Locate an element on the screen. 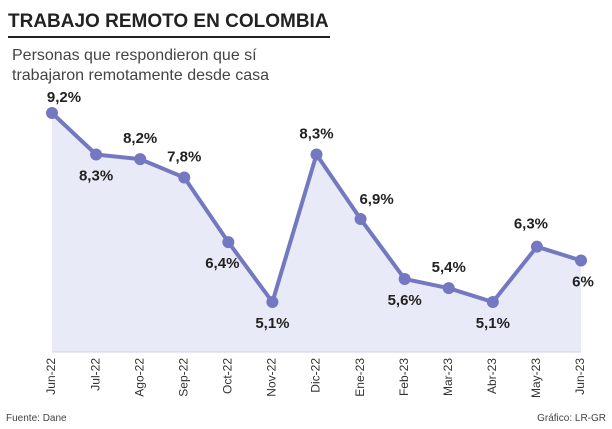 The image size is (612, 429). value-label: 6,4% is located at coordinates (222, 263).